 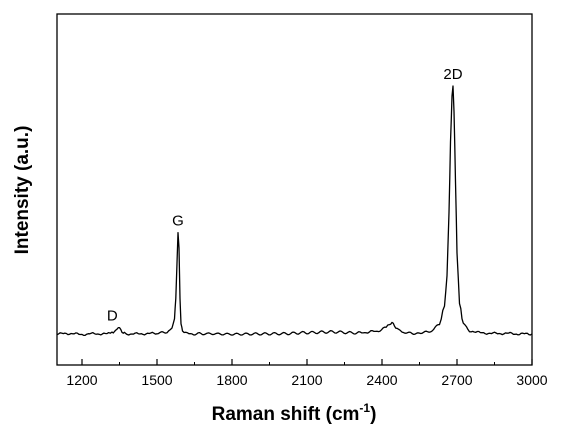 What do you see at coordinates (294, 413) in the screenshot?
I see `x-axis-label: Raman shift (cm-1)` at bounding box center [294, 413].